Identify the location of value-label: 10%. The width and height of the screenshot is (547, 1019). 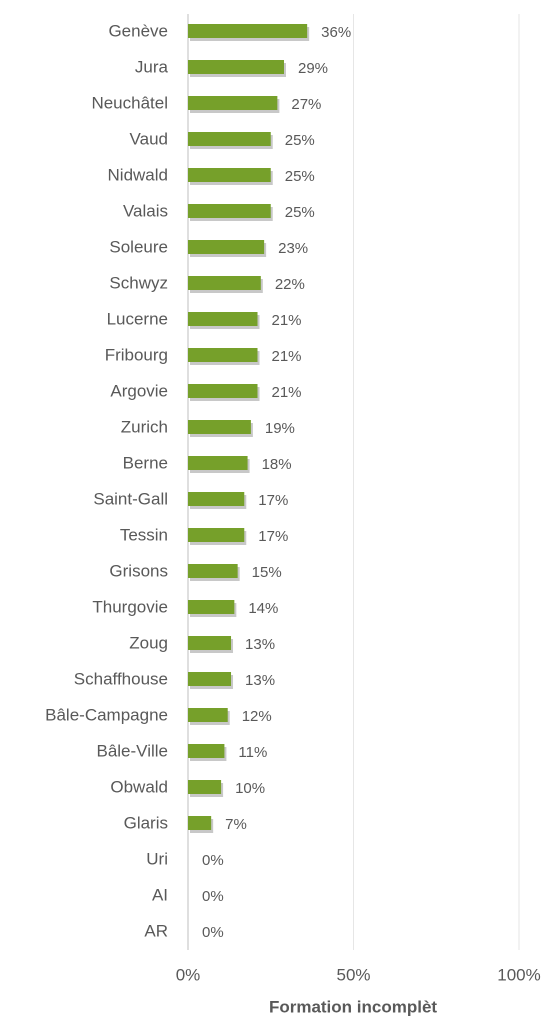
(250, 788).